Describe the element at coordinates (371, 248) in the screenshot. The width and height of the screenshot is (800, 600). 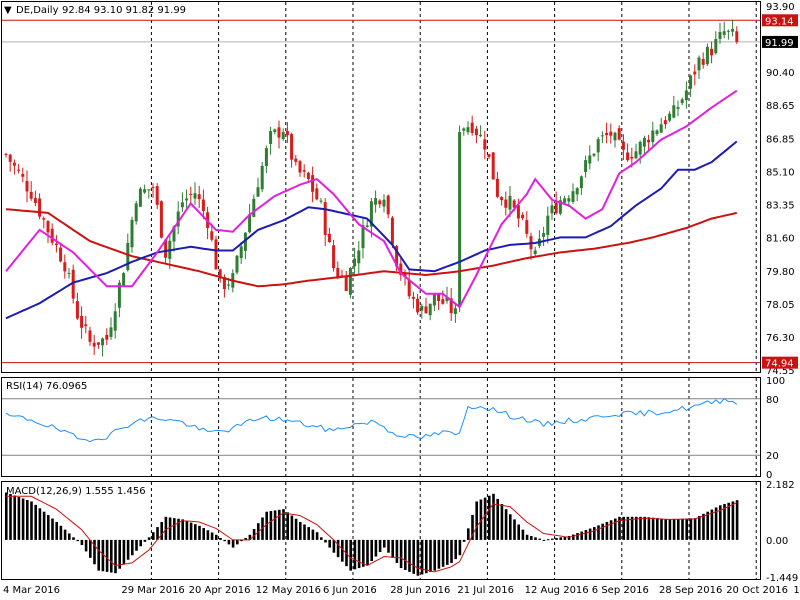
I see `sma-slow-line` at that location.